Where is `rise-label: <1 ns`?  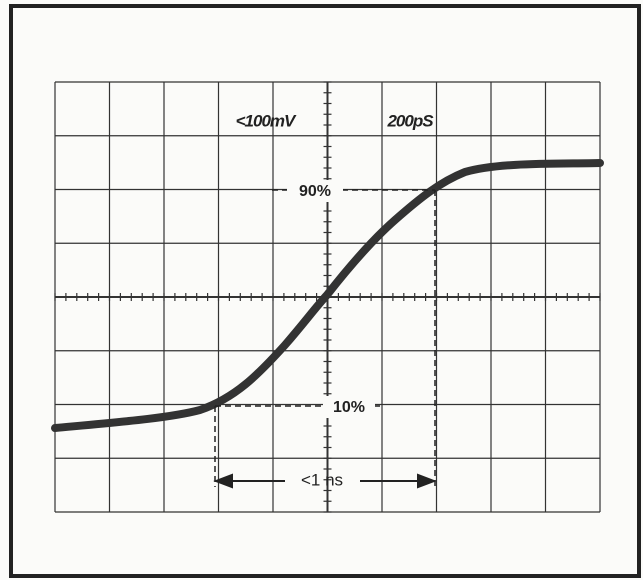
rise-label: <1 ns is located at coordinates (322, 479).